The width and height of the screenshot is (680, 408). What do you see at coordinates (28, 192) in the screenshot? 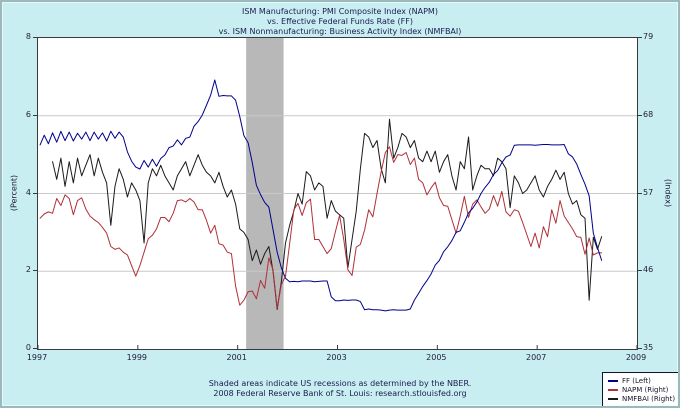
I see `left-axis-tick-label: 4` at bounding box center [28, 192].